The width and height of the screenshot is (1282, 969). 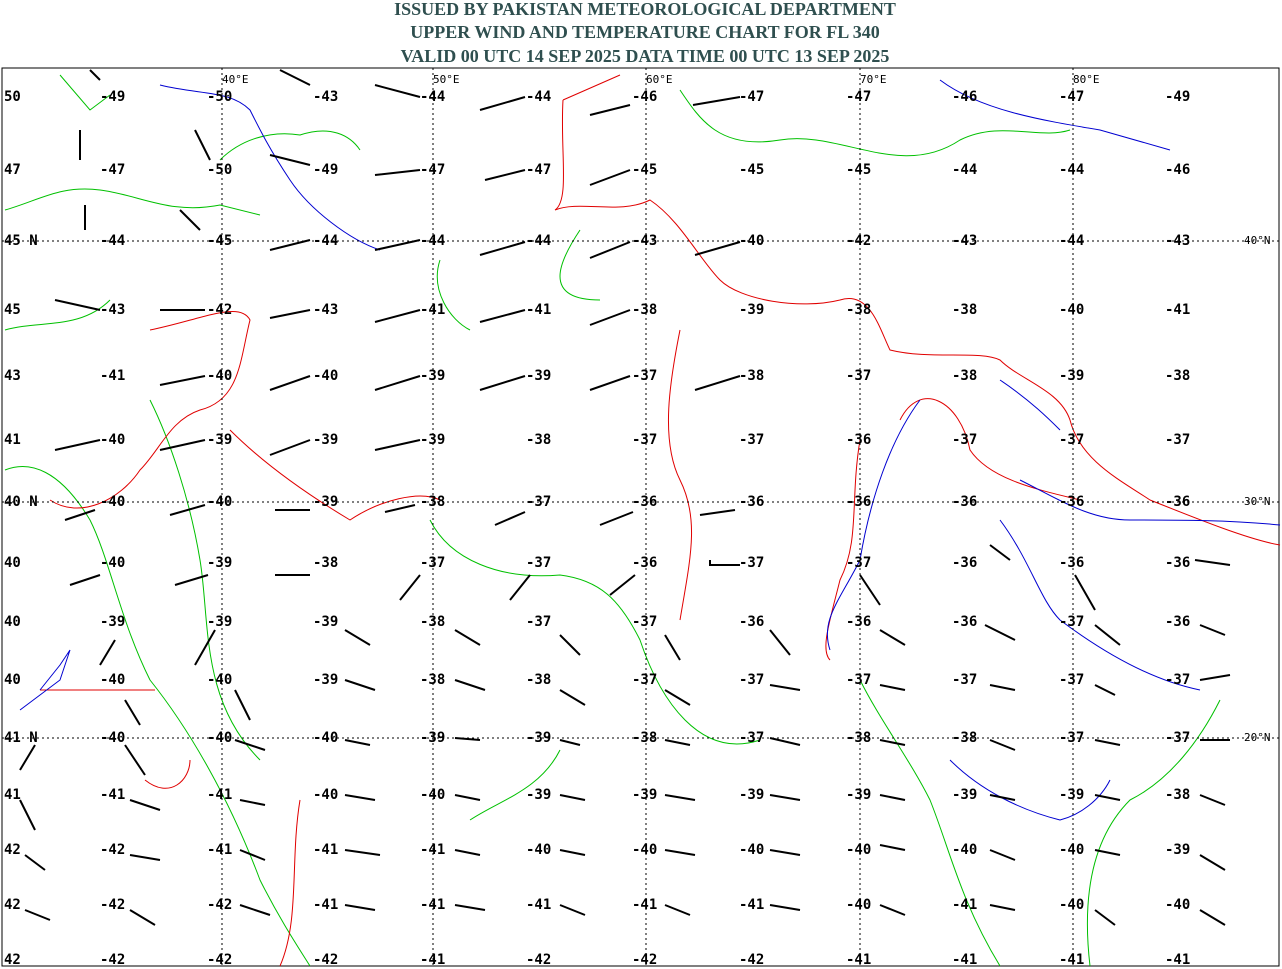 What do you see at coordinates (219, 97) in the screenshot?
I see `temperature: -50` at bounding box center [219, 97].